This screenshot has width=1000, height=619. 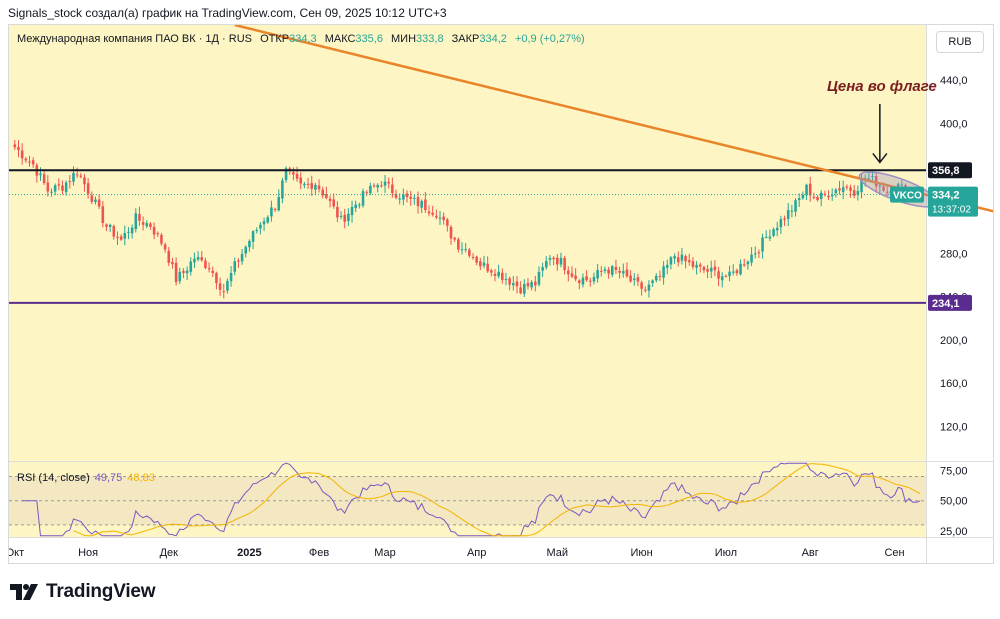 I want to click on rsi-tick-label: 50,00, so click(x=954, y=502).